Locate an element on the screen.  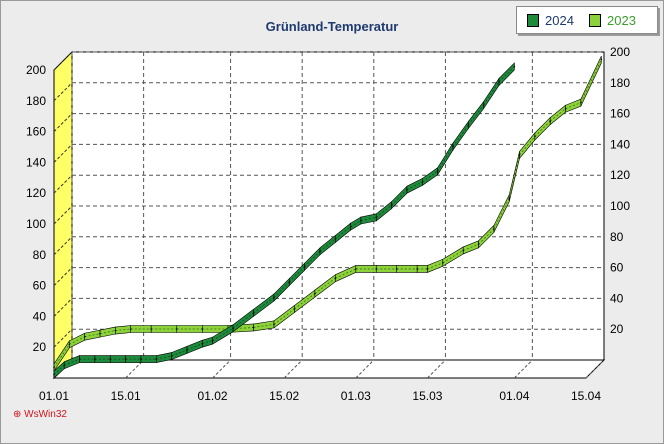
y-tick-label-left: 60 is located at coordinates (40, 286).